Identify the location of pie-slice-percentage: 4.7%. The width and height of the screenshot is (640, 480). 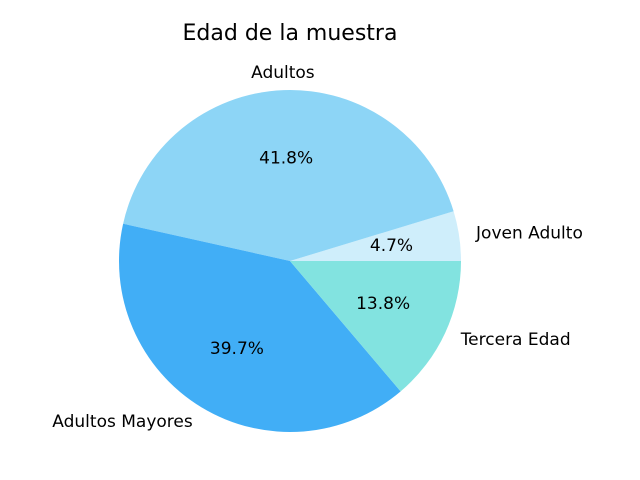
(391, 246).